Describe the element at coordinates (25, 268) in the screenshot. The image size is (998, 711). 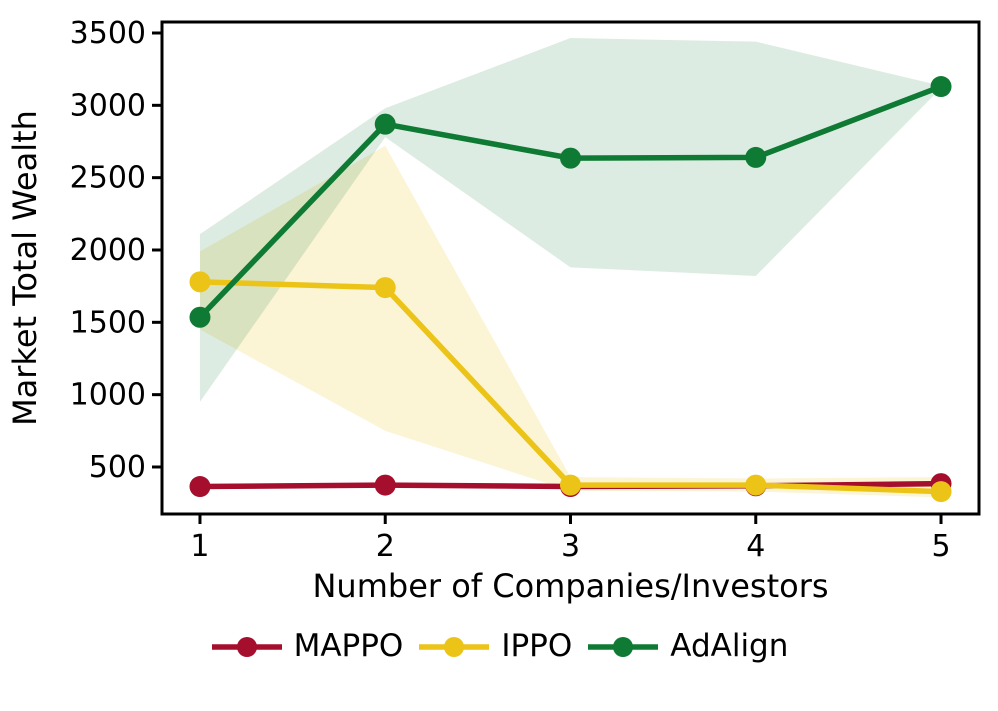
I see `y-axis-label: Market Total Wealth` at that location.